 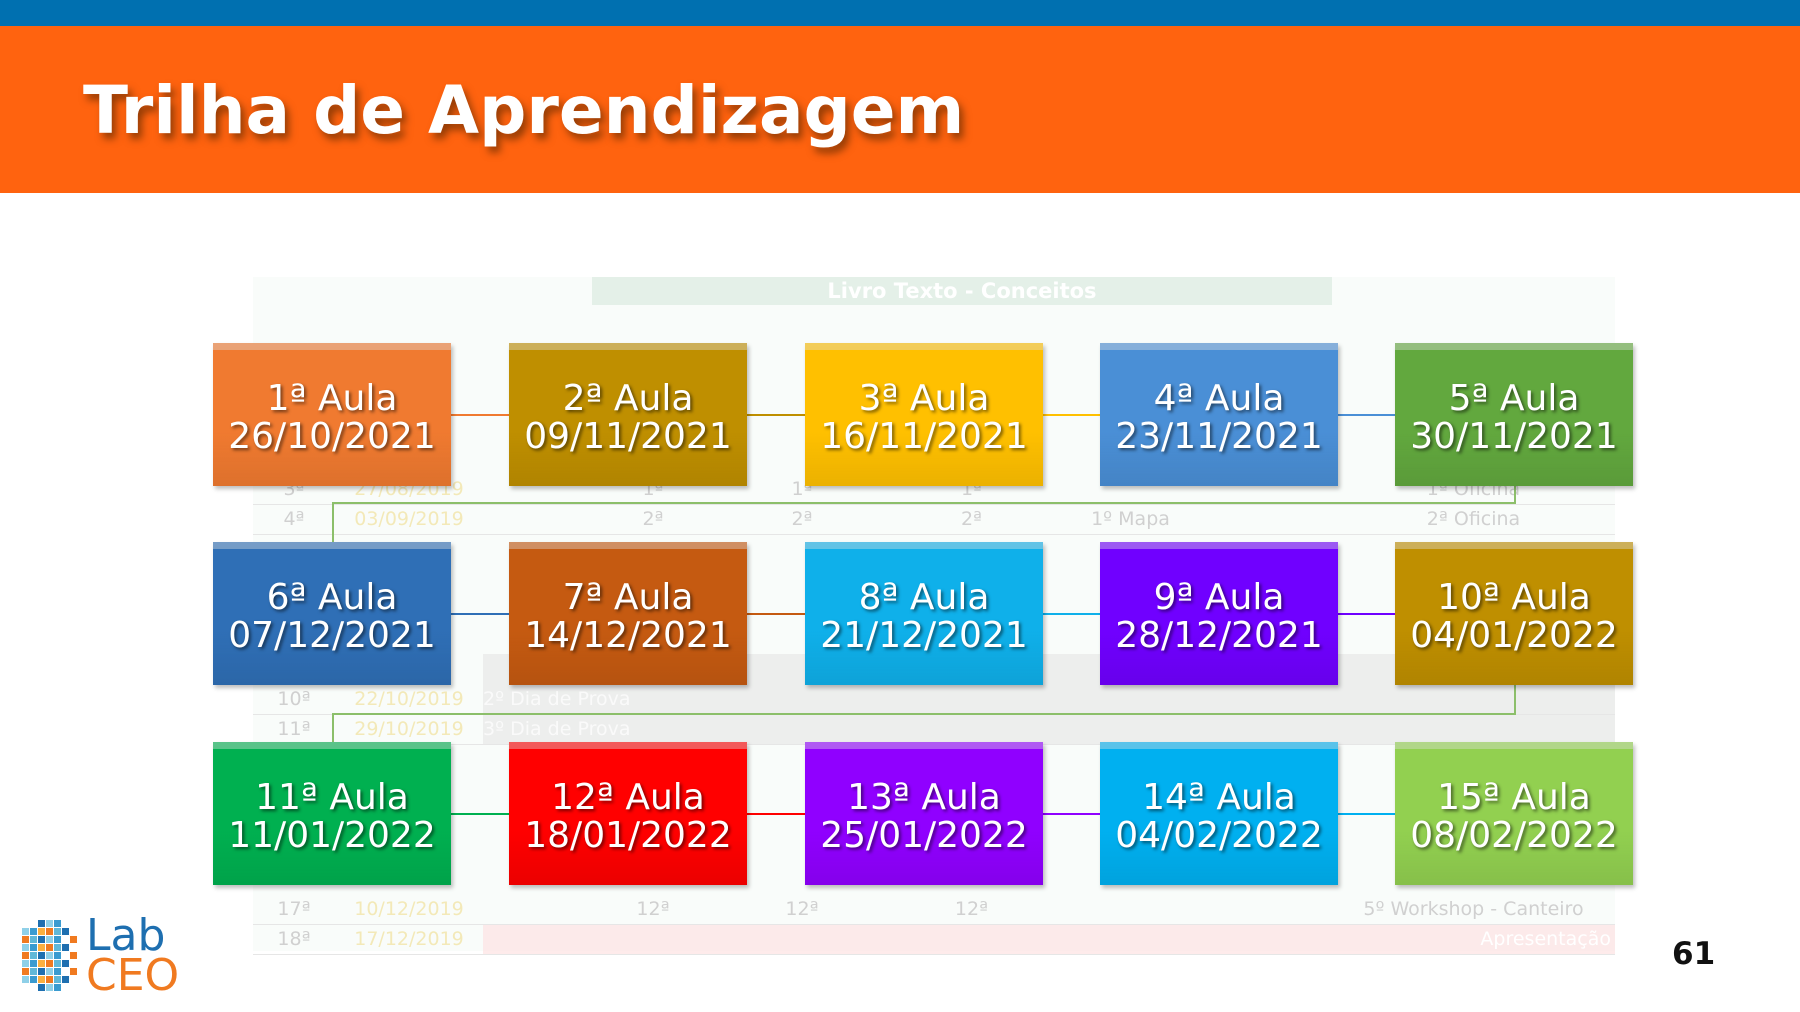 I want to click on lesson-date: 21/12/2021, so click(x=924, y=635).